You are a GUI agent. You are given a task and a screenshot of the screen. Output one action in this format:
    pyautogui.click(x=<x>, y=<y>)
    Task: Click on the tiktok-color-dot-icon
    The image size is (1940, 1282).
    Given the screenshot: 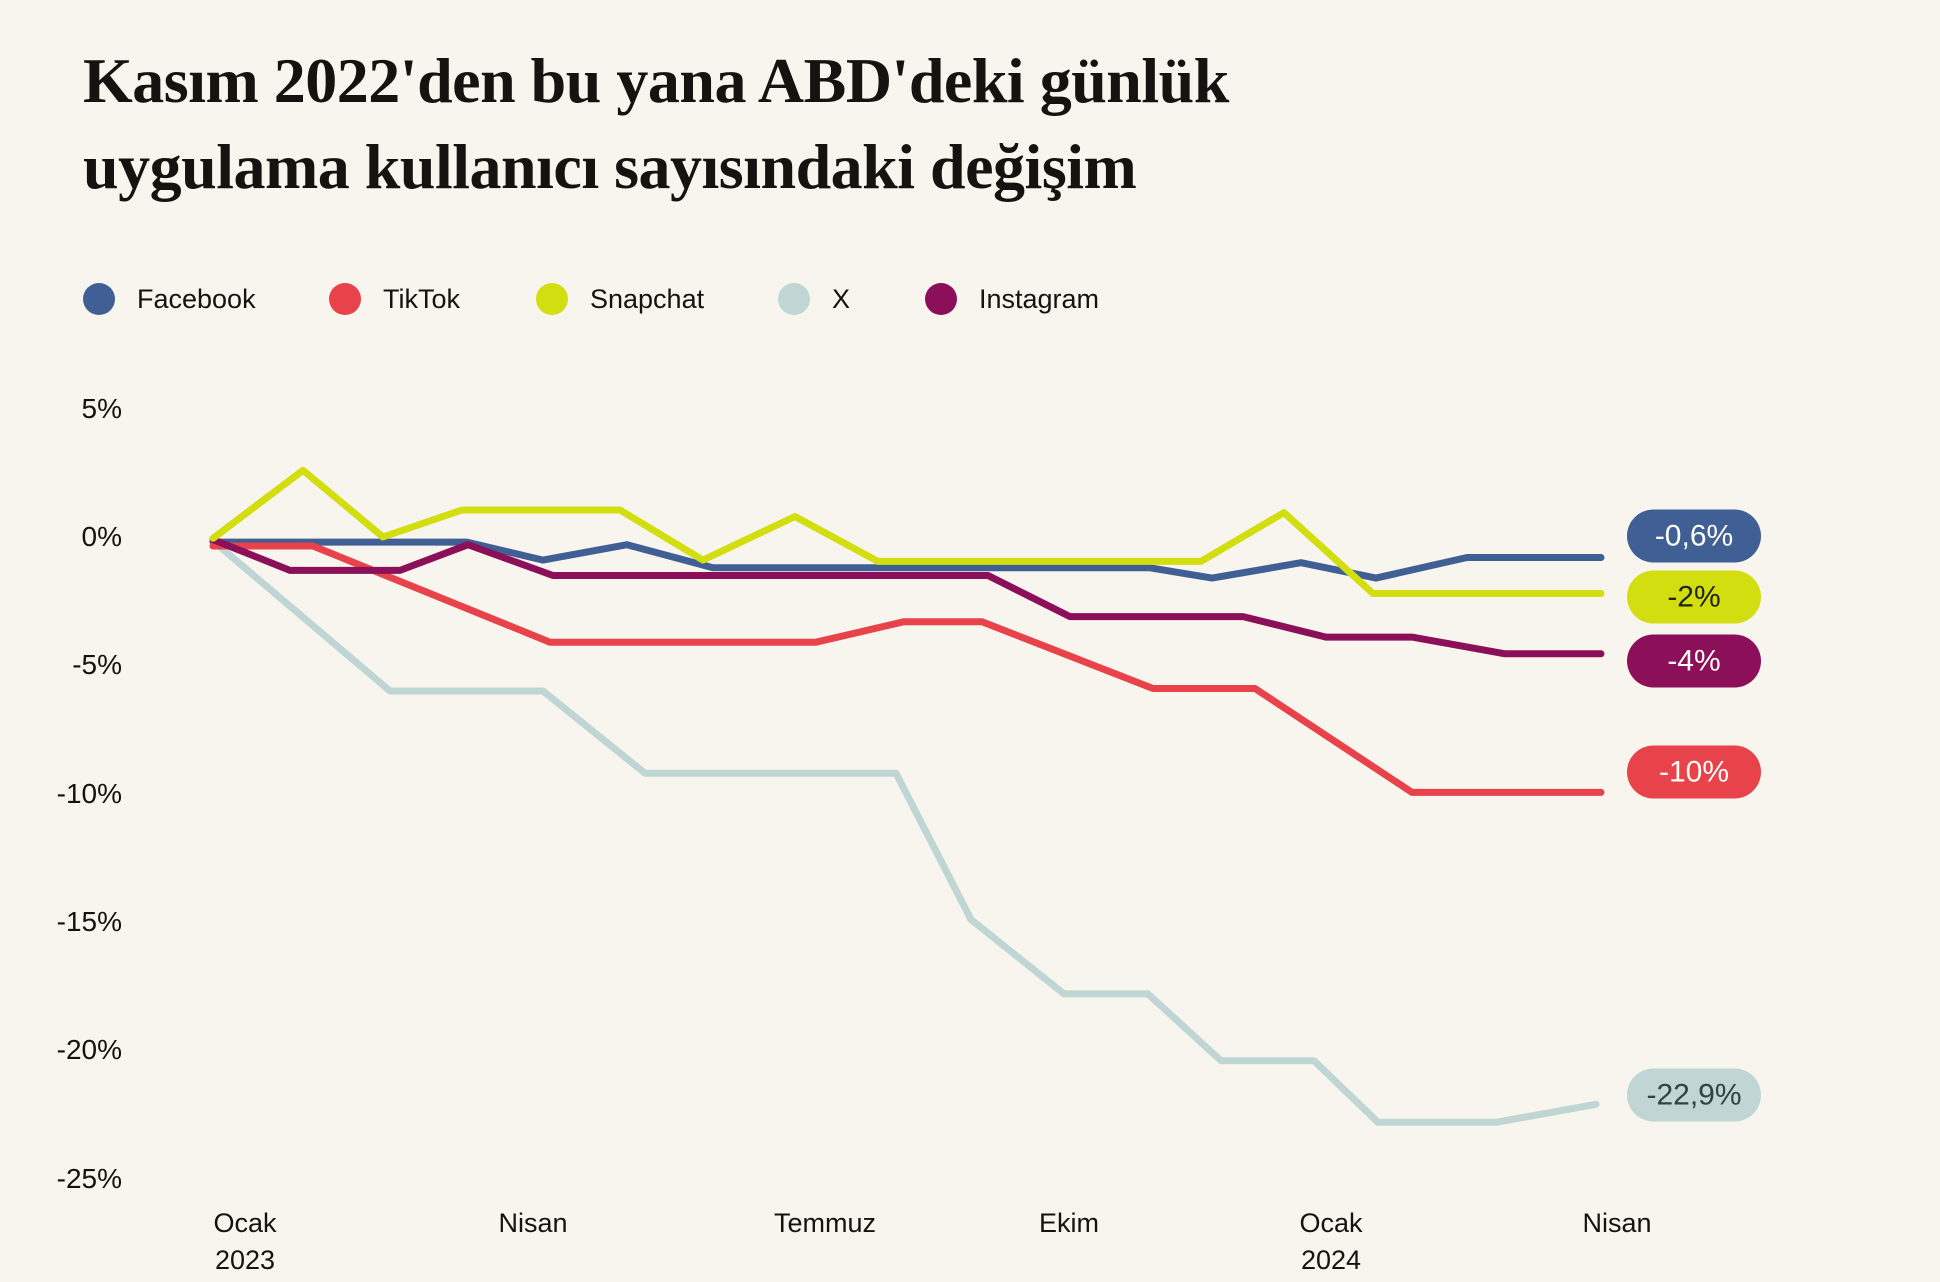 What is the action you would take?
    pyautogui.click(x=345, y=299)
    